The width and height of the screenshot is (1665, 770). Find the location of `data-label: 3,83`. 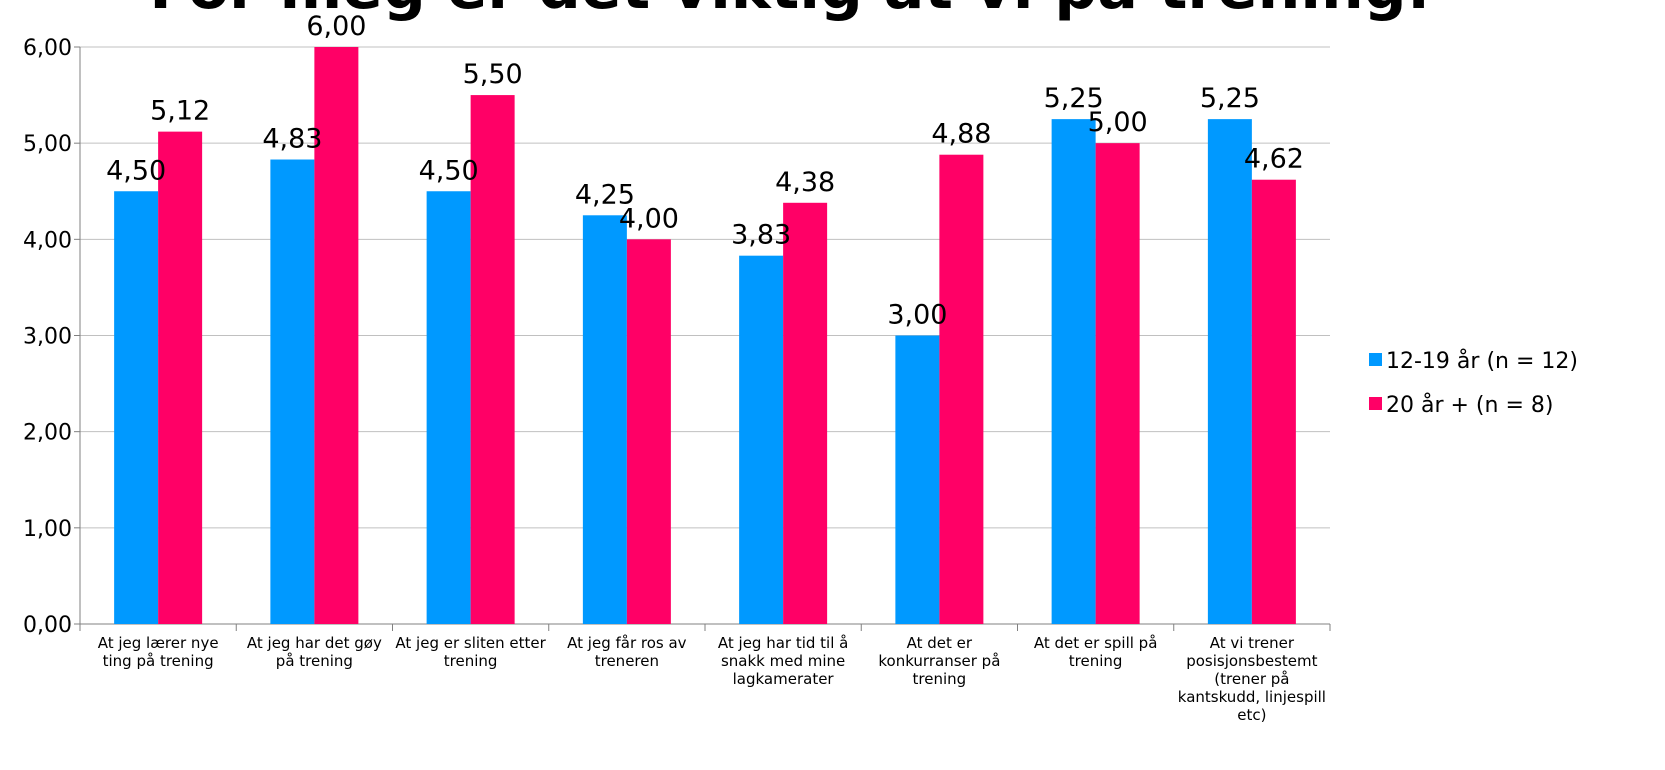

data-label: 3,83 is located at coordinates (761, 235).